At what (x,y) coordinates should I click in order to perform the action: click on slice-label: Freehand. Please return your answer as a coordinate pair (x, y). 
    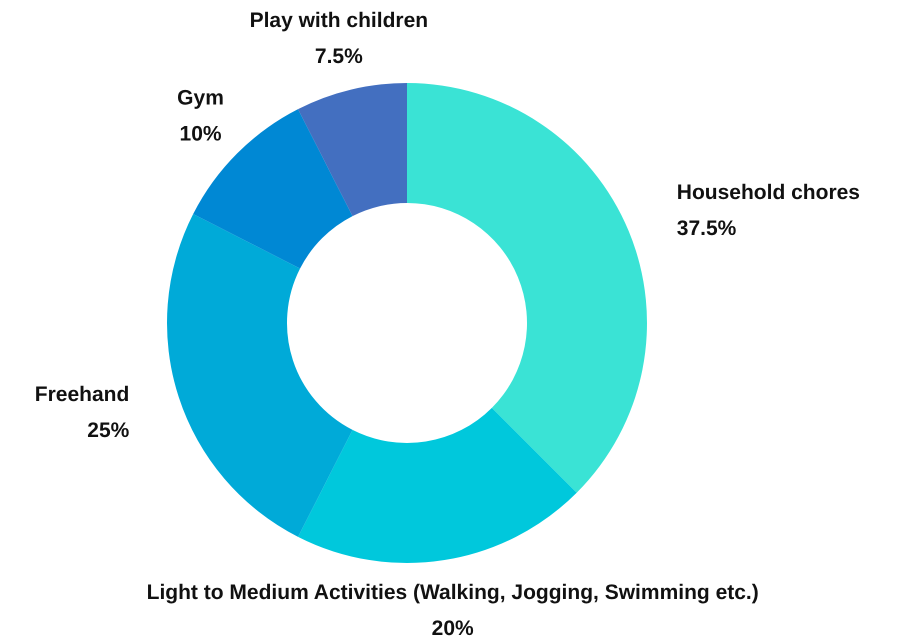
    Looking at the image, I should click on (82, 394).